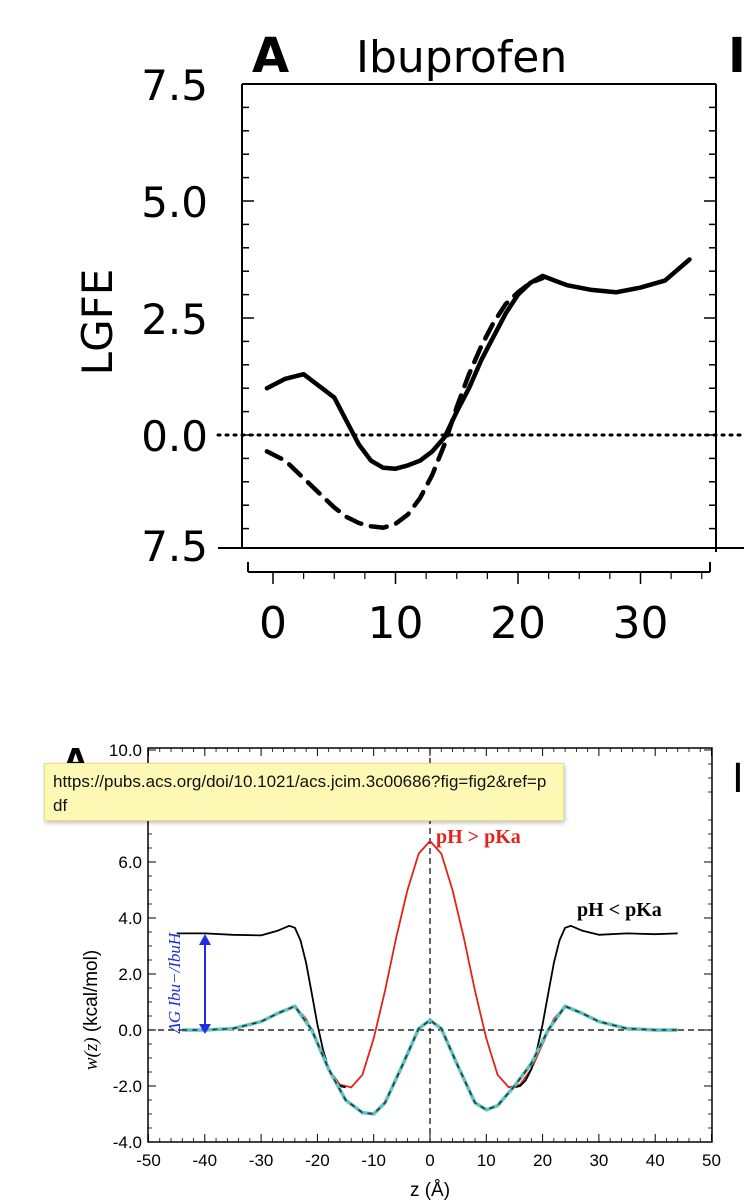  I want to click on bottom-x-tick-label: -30, so click(261, 1160).